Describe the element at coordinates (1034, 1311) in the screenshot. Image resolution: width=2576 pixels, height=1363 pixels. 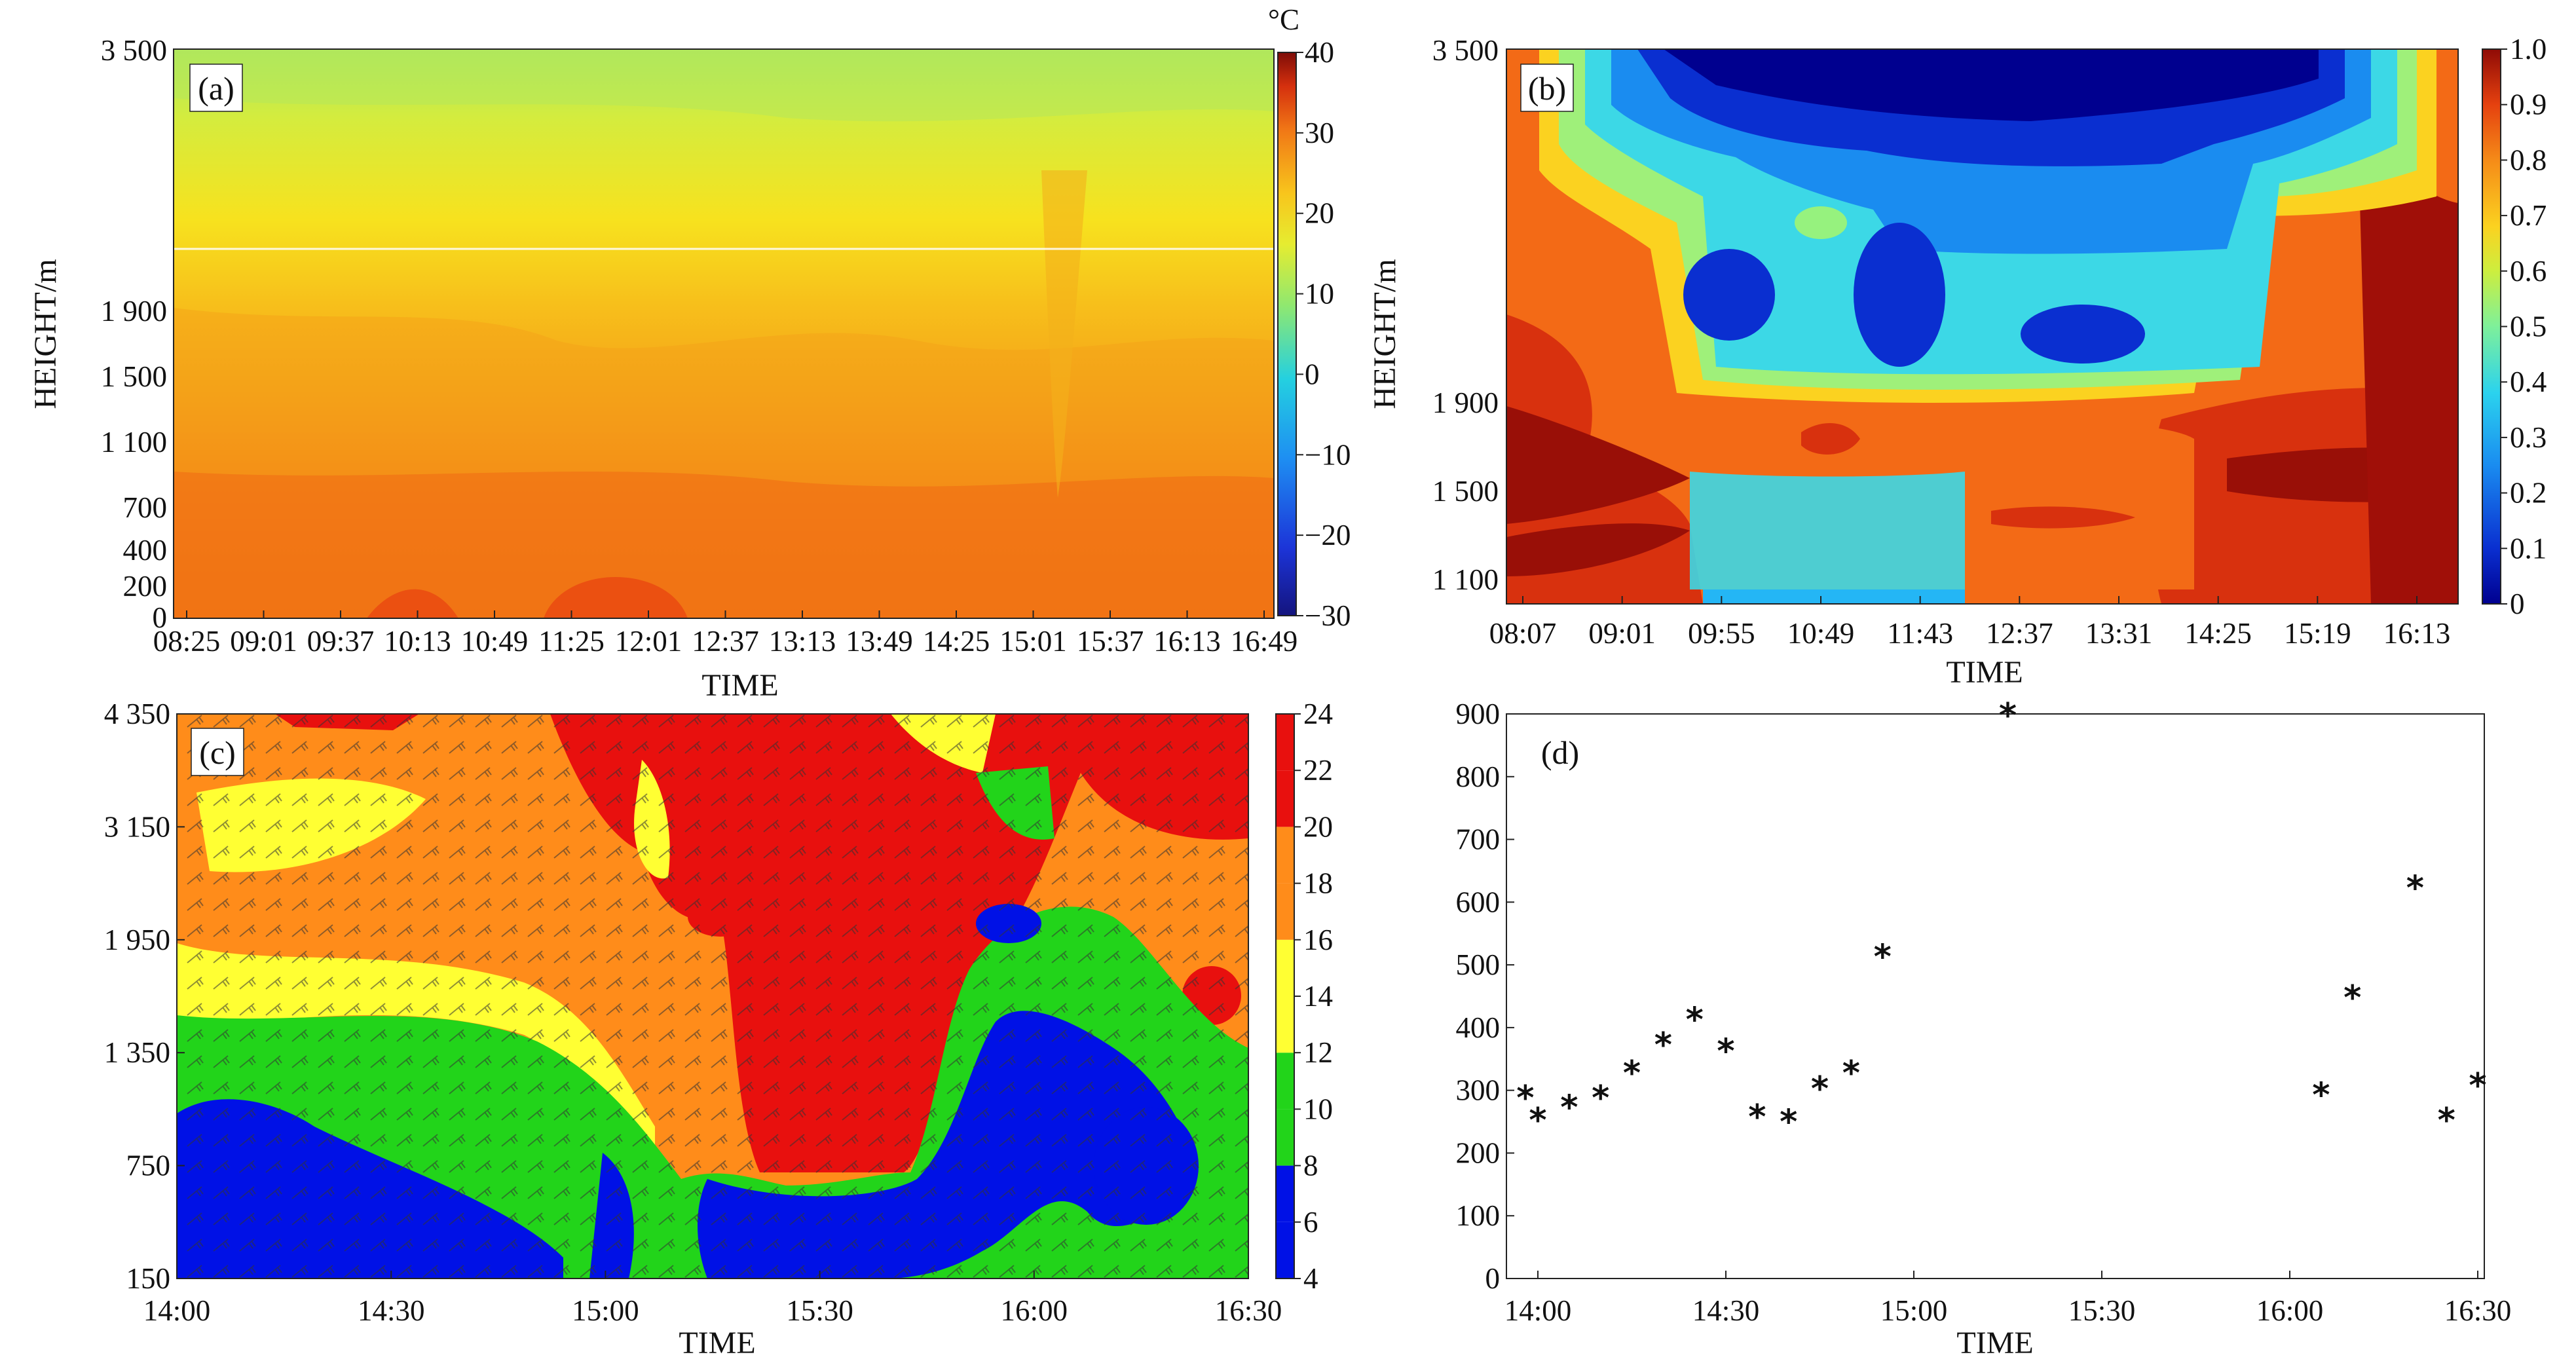
I see `panel-c-xtick-label: 16:00` at that location.